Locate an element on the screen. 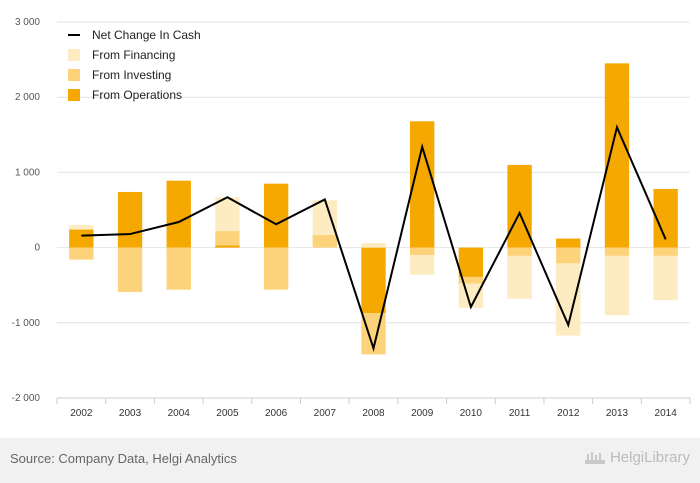 This screenshot has height=483, width=700. brand-logo: HelgiLibrary is located at coordinates (637, 457).